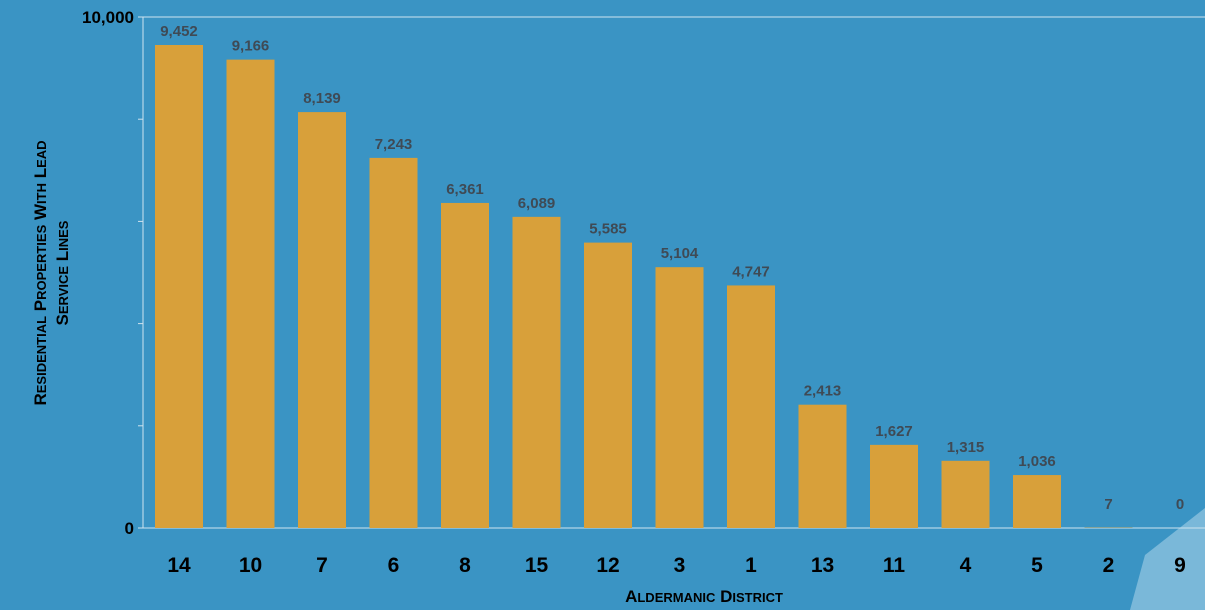 Image resolution: width=1205 pixels, height=610 pixels. I want to click on x-tick-label: 6, so click(394, 565).